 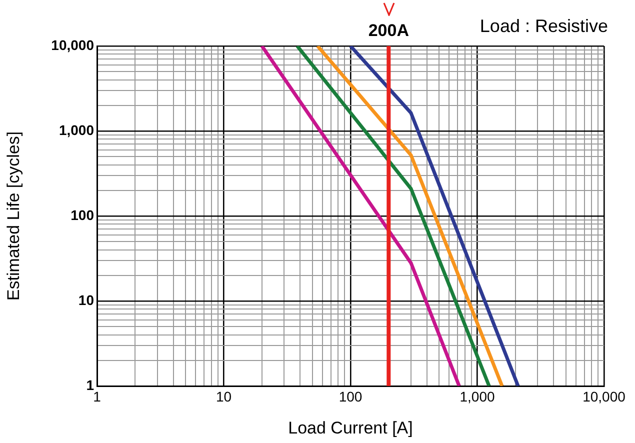 I want to click on y-tick-label: 100, so click(x=82, y=214).